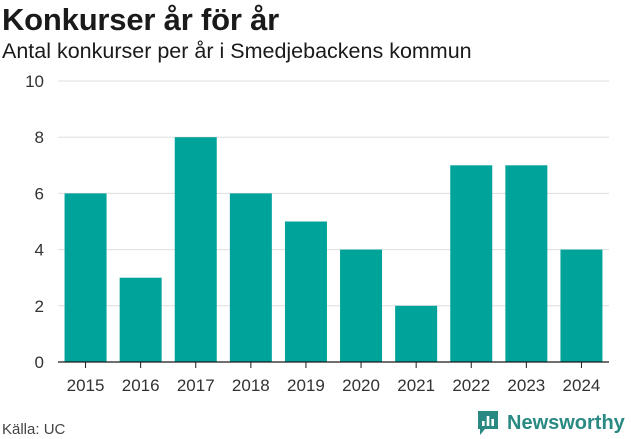 The height and width of the screenshot is (439, 631). What do you see at coordinates (39, 250) in the screenshot?
I see `y-tick-label: 4` at bounding box center [39, 250].